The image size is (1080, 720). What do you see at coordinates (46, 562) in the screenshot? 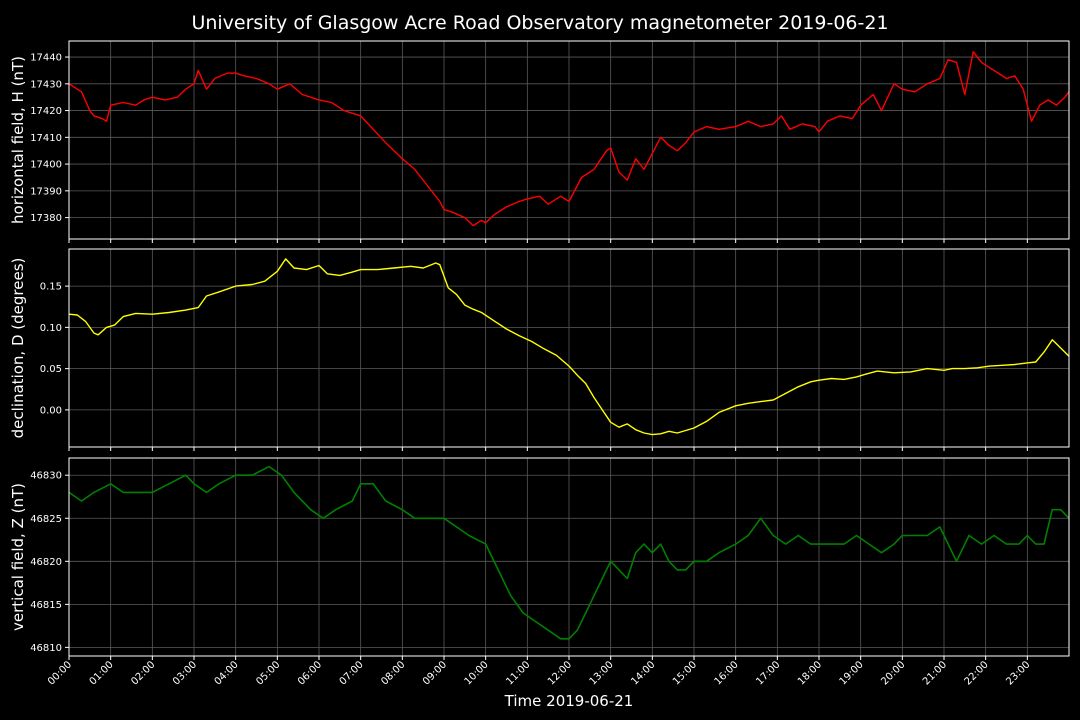
I see `y-tick-label: 46820` at bounding box center [46, 562].